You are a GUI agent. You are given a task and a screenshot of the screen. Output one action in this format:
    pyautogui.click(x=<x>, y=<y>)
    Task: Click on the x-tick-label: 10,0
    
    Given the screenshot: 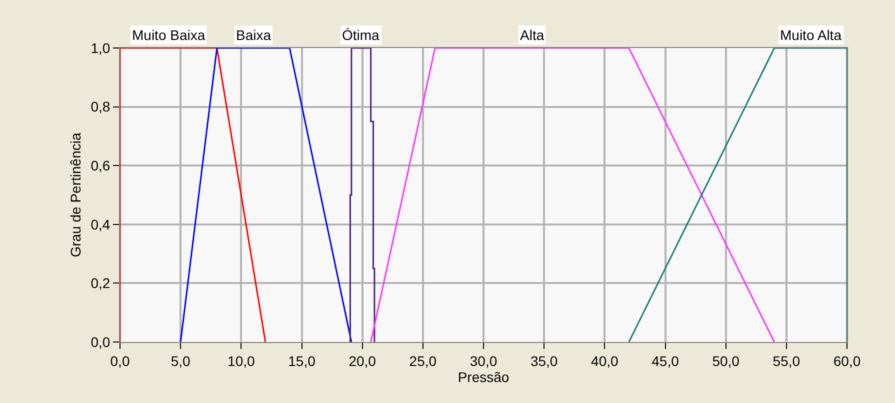 What is the action you would take?
    pyautogui.click(x=242, y=360)
    